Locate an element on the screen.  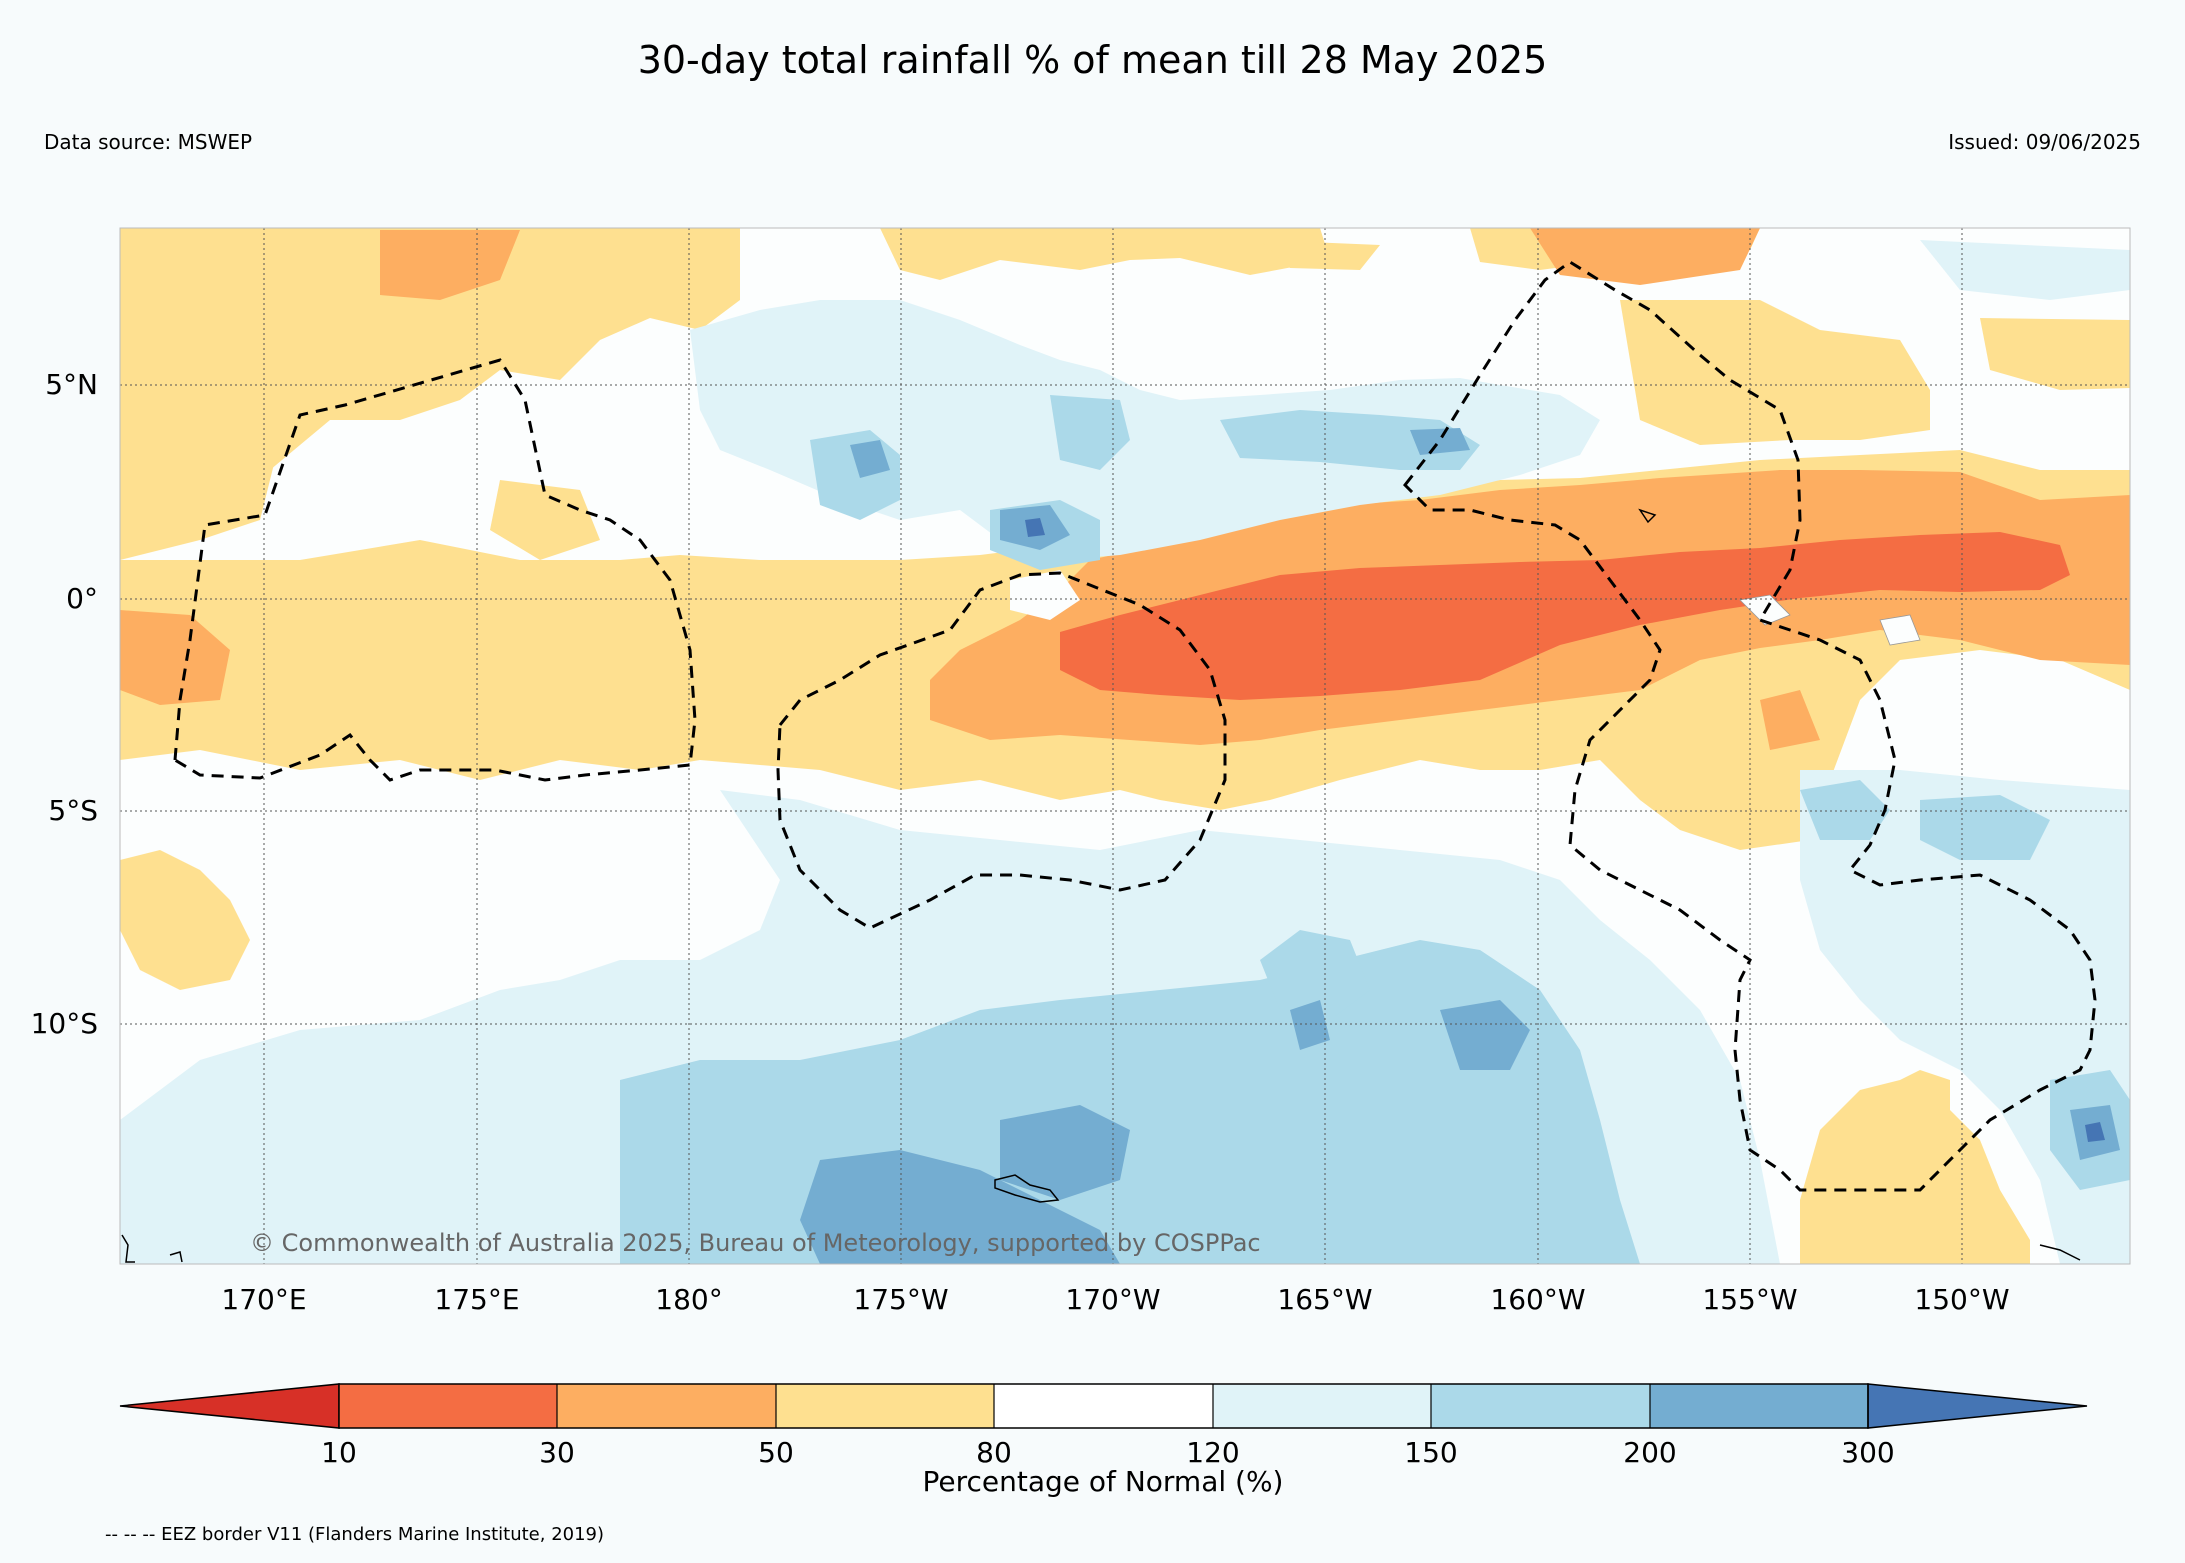
data-source-label: Data source: MSWEP is located at coordinates (148, 142).